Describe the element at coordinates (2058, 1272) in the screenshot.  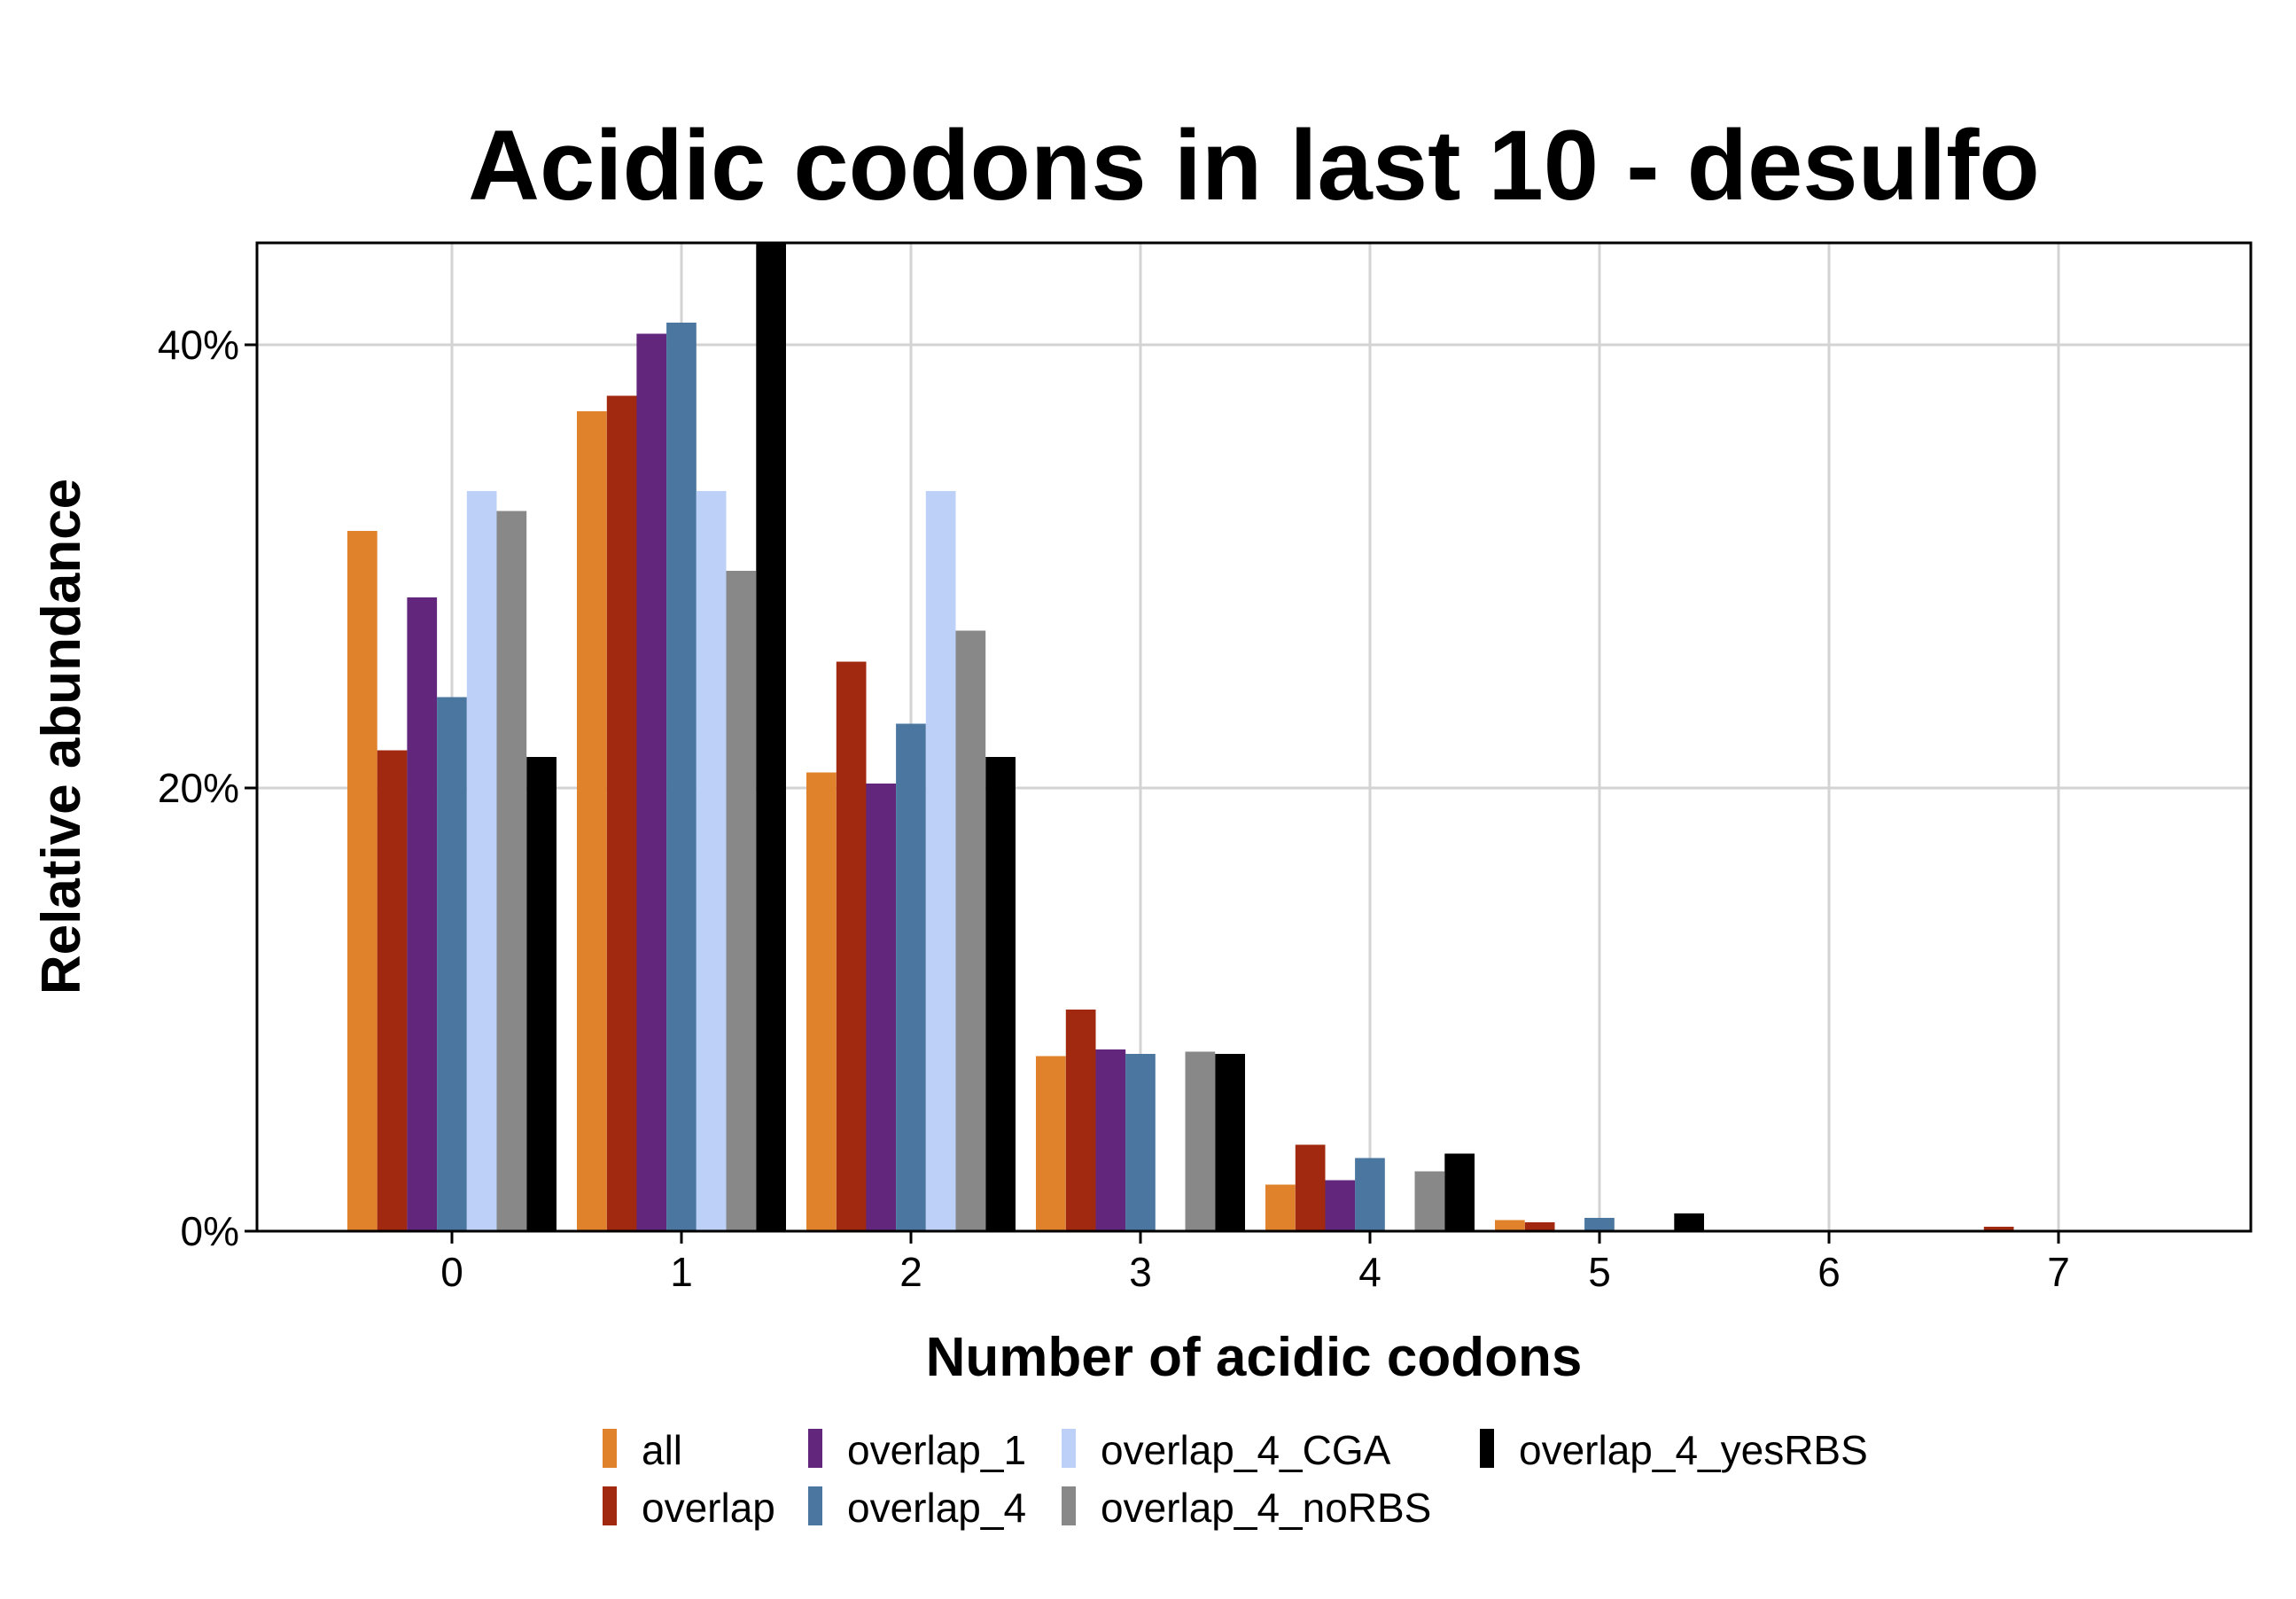
I see `x-tick-label: 7` at that location.